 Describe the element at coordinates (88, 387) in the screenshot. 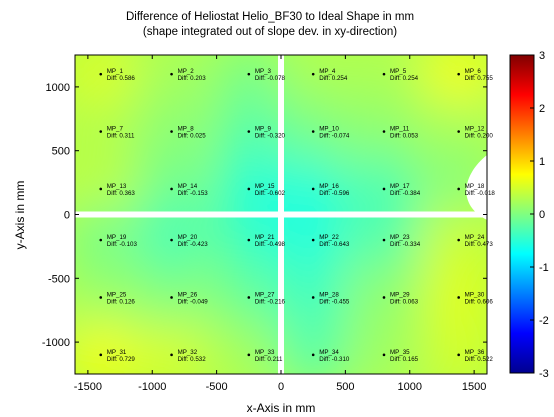

I see `x-tick-label: -1500` at that location.